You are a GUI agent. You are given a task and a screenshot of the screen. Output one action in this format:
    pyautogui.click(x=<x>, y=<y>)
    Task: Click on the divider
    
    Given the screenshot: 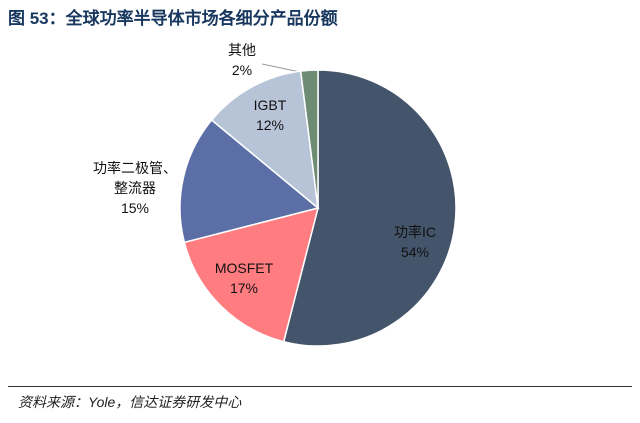 What is the action you would take?
    pyautogui.click(x=320, y=386)
    